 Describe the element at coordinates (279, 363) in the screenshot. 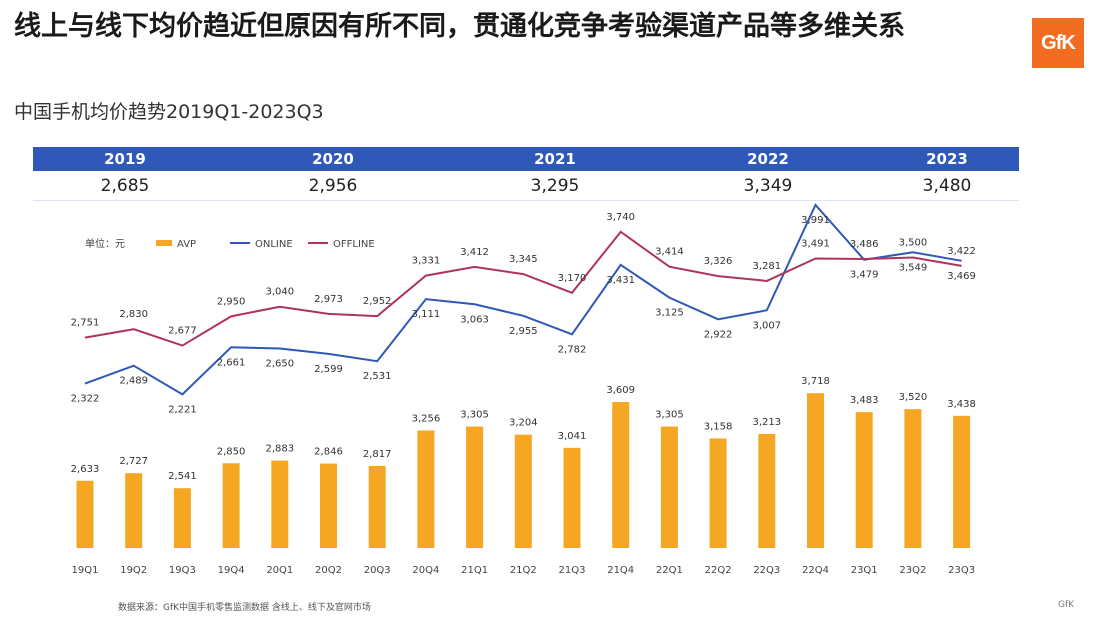

I see `online-point-label: 2,650` at that location.